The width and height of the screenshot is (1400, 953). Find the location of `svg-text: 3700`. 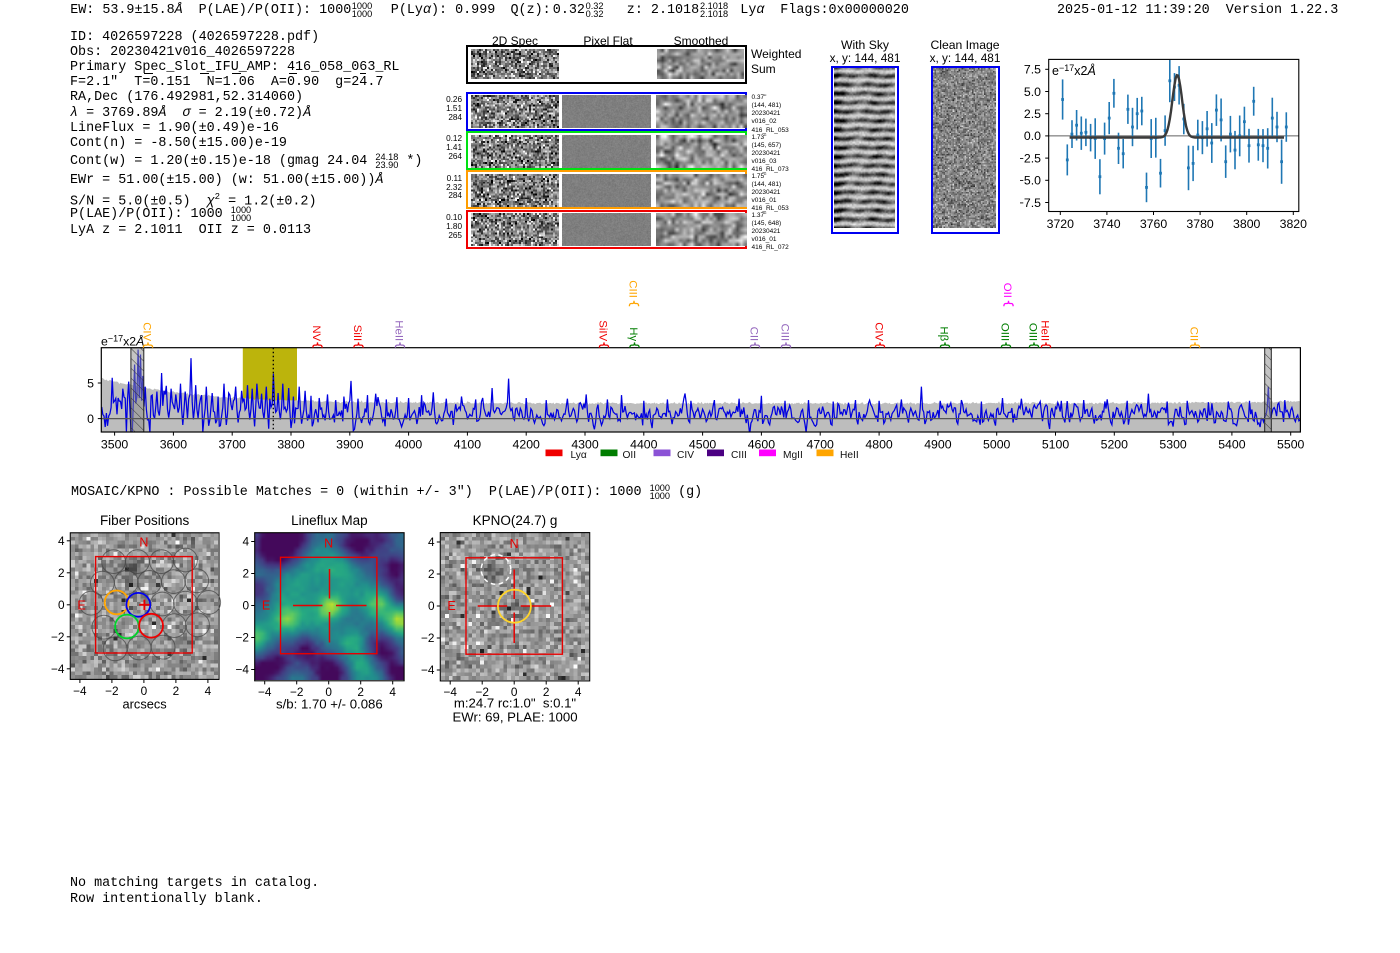

svg-text: 3700 is located at coordinates (233, 445).